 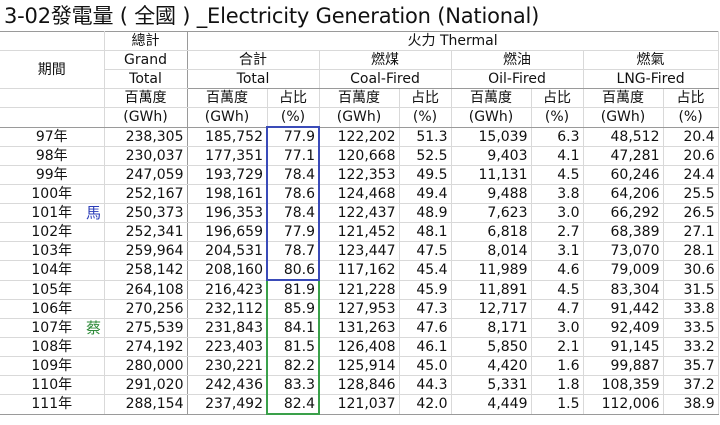 What do you see at coordinates (691, 232) in the screenshot?
I see `cell-lng-share: 27.1` at bounding box center [691, 232].